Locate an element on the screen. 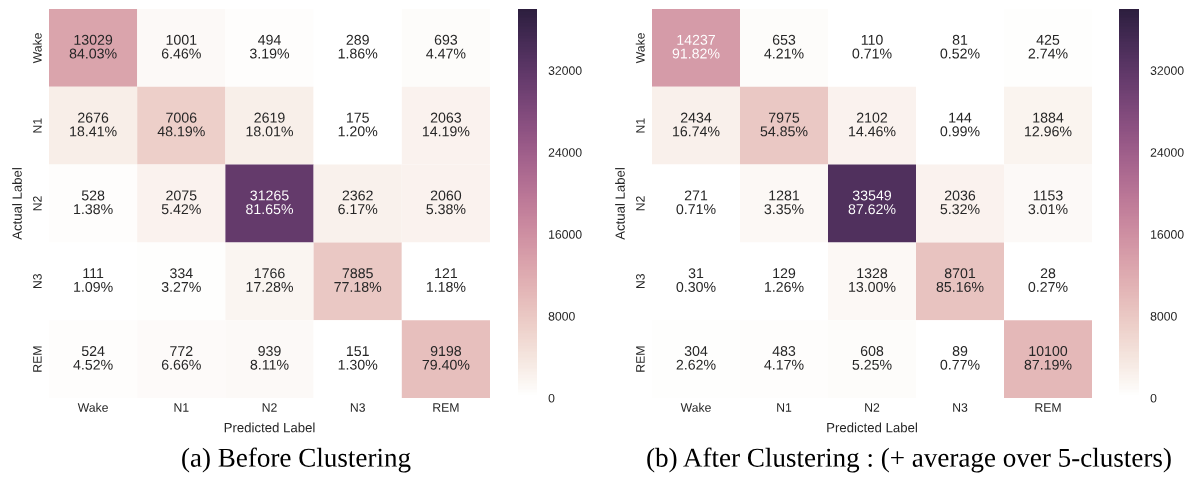  data-label: 2102 14.46% is located at coordinates (872, 124).